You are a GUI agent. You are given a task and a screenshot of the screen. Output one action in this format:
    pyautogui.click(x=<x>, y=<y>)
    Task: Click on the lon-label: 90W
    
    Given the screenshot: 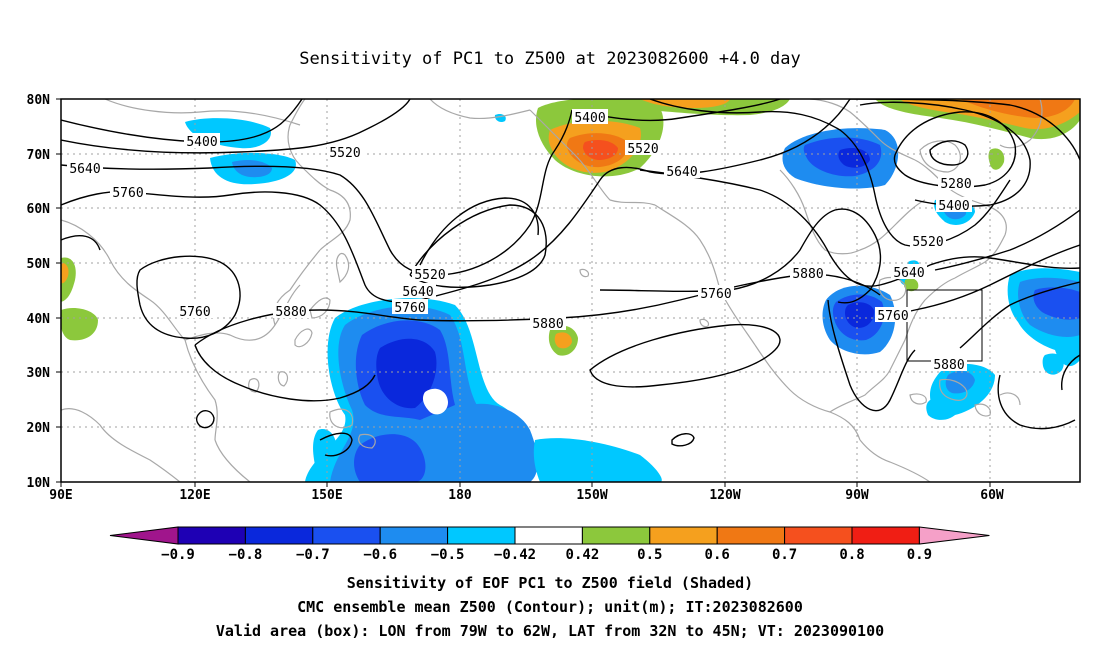 What is the action you would take?
    pyautogui.click(x=857, y=495)
    